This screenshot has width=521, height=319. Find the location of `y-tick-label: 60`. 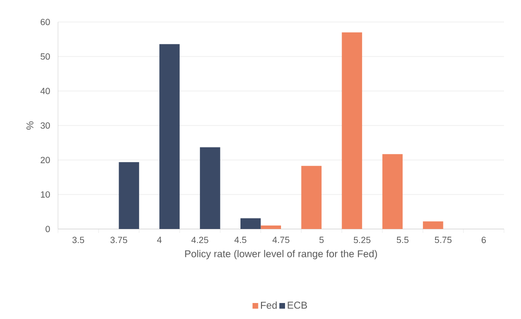

y-tick-label: 60 is located at coordinates (45, 22).